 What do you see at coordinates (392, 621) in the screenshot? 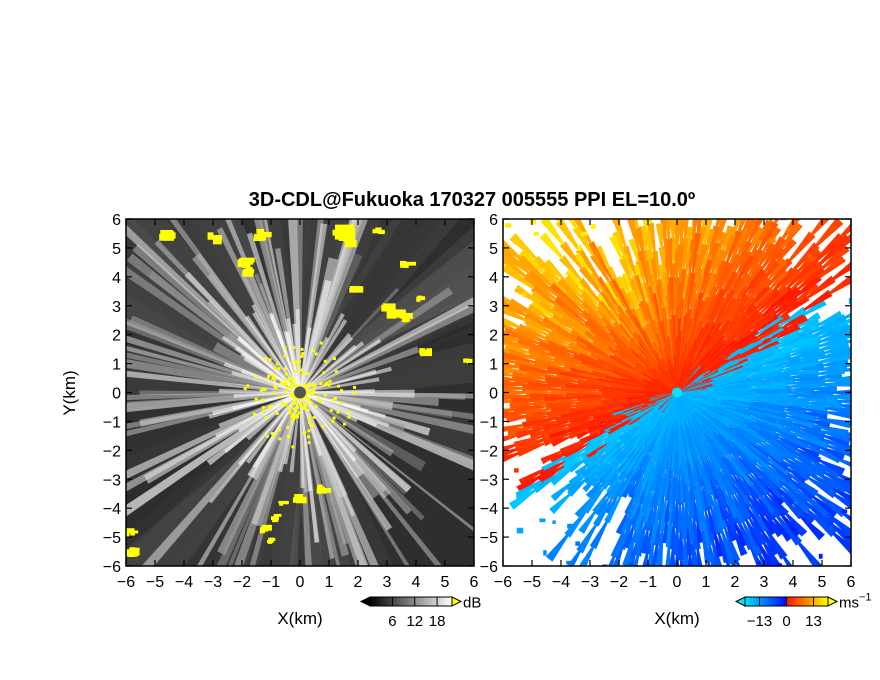
I see `colorbar-tick-label: 6` at bounding box center [392, 621].